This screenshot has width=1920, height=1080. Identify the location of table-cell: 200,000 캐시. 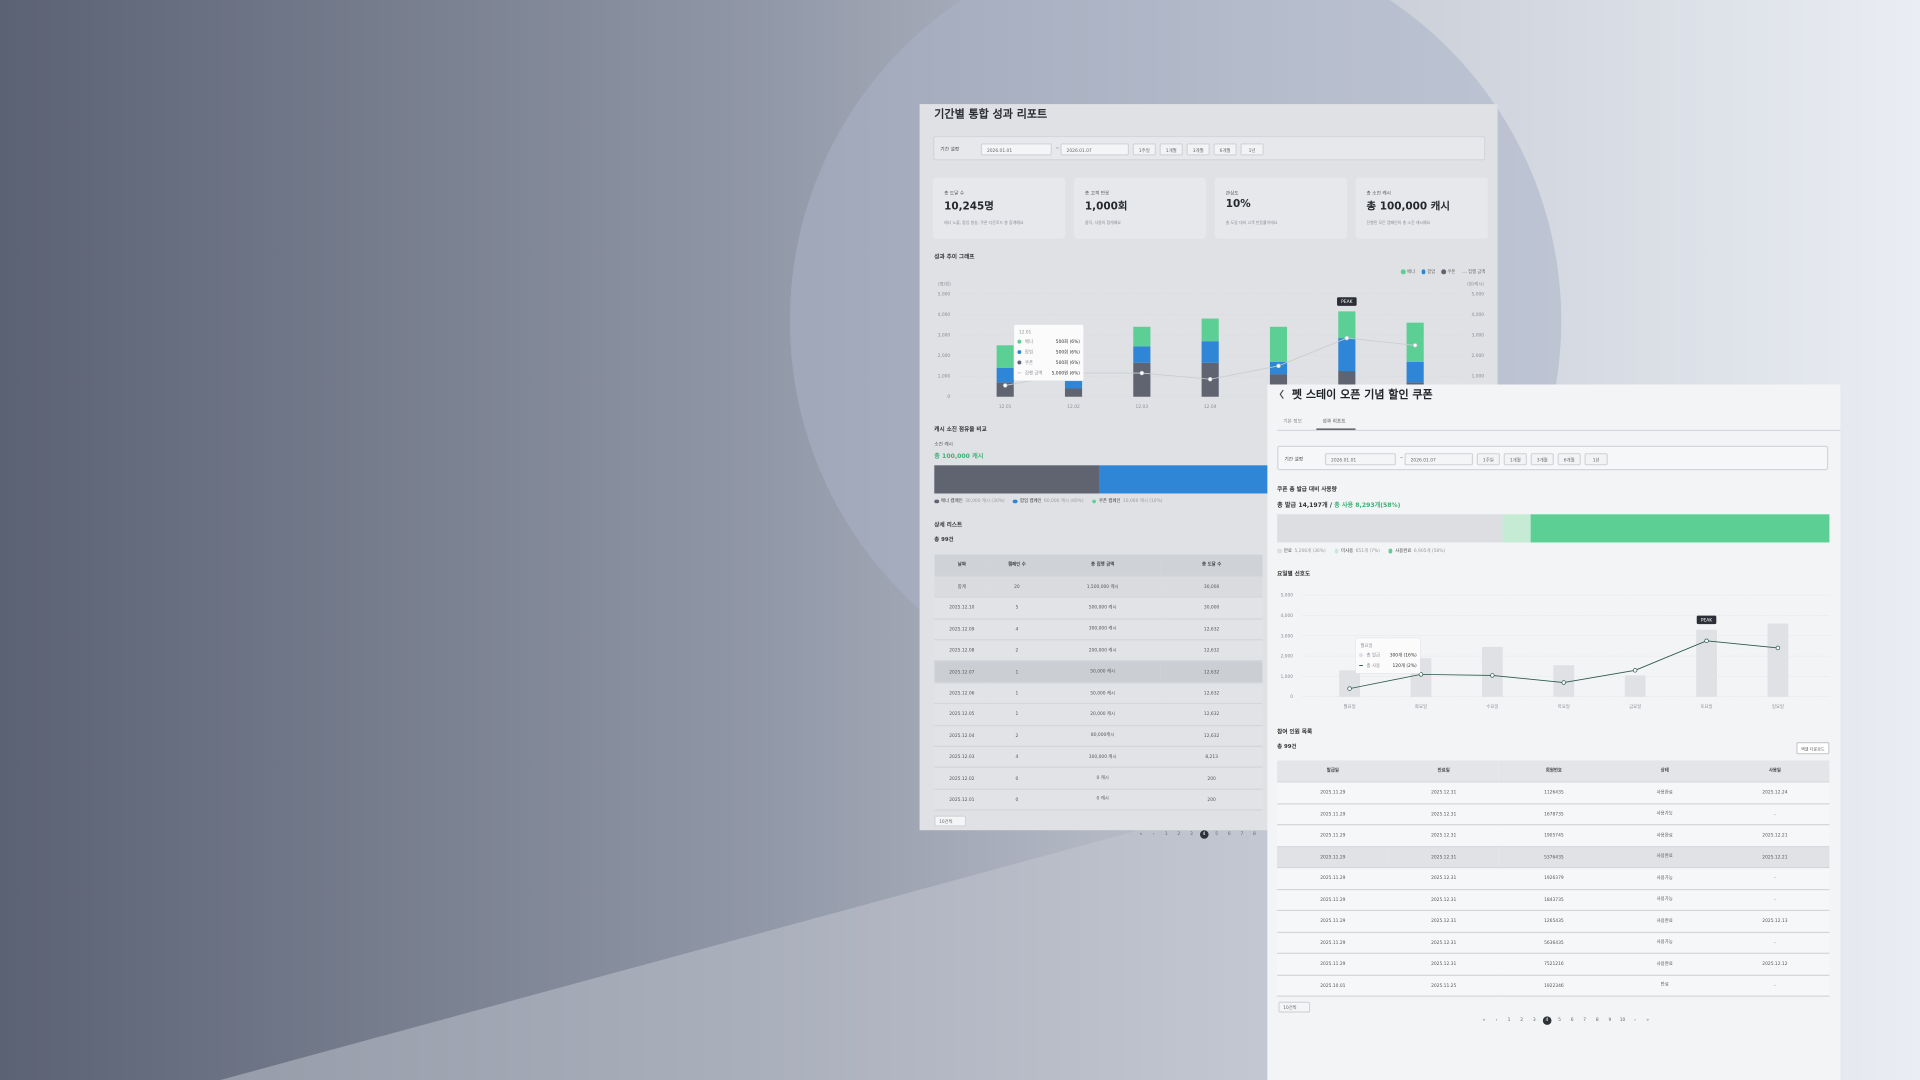
(1102, 650).